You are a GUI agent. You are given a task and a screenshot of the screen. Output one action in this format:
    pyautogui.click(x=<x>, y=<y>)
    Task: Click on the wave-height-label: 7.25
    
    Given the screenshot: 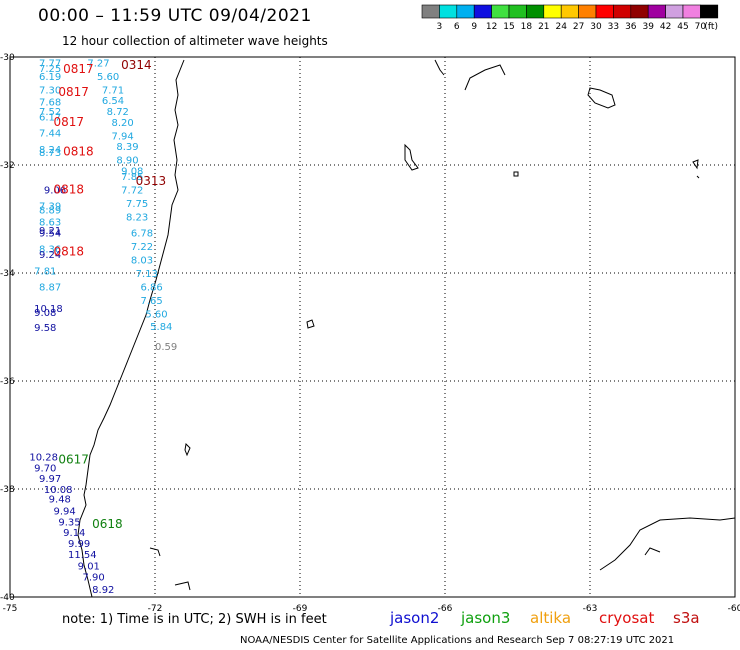 What is the action you would take?
    pyautogui.click(x=50, y=69)
    